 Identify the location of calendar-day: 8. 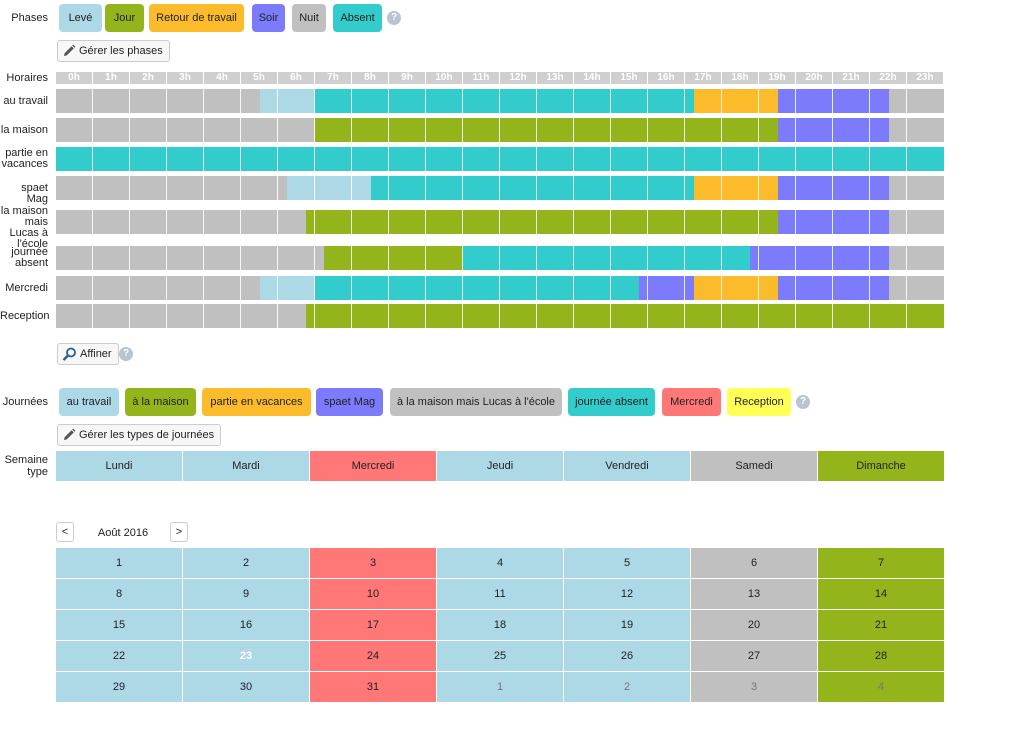
(119, 594).